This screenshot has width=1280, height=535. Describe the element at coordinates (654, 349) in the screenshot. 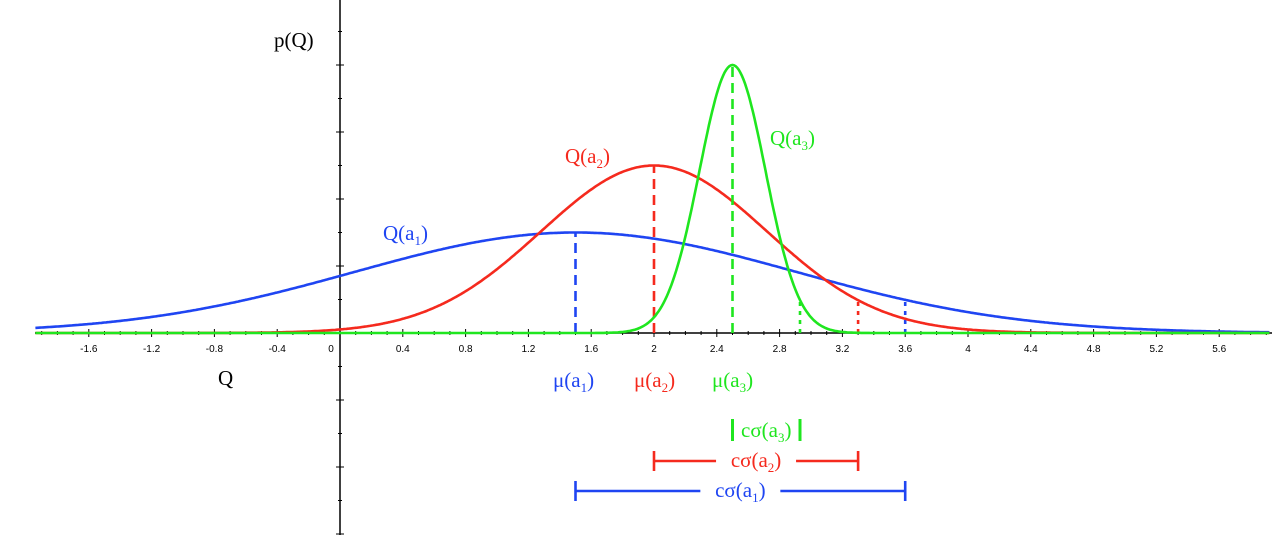

I see `x-tick-label: 2` at that location.